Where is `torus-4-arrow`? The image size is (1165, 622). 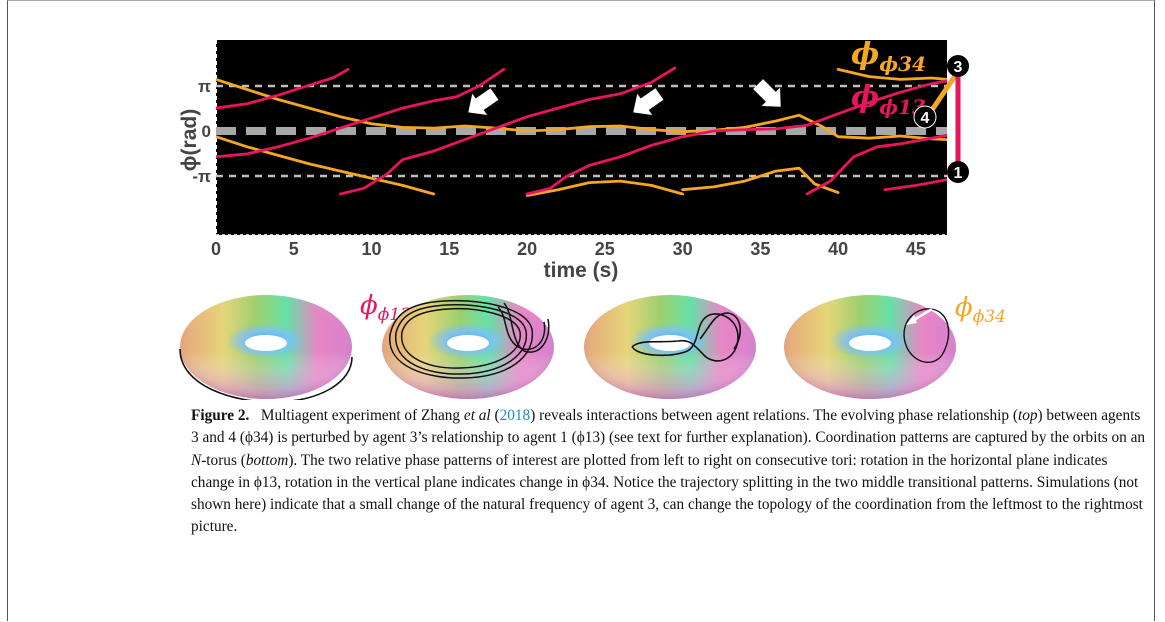 torus-4-arrow is located at coordinates (919, 316).